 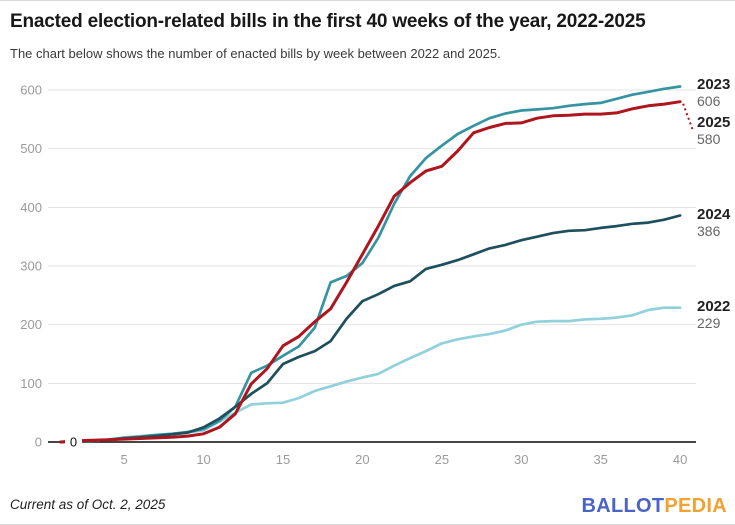 I want to click on series-label-2023: 2023 606, so click(x=716, y=92).